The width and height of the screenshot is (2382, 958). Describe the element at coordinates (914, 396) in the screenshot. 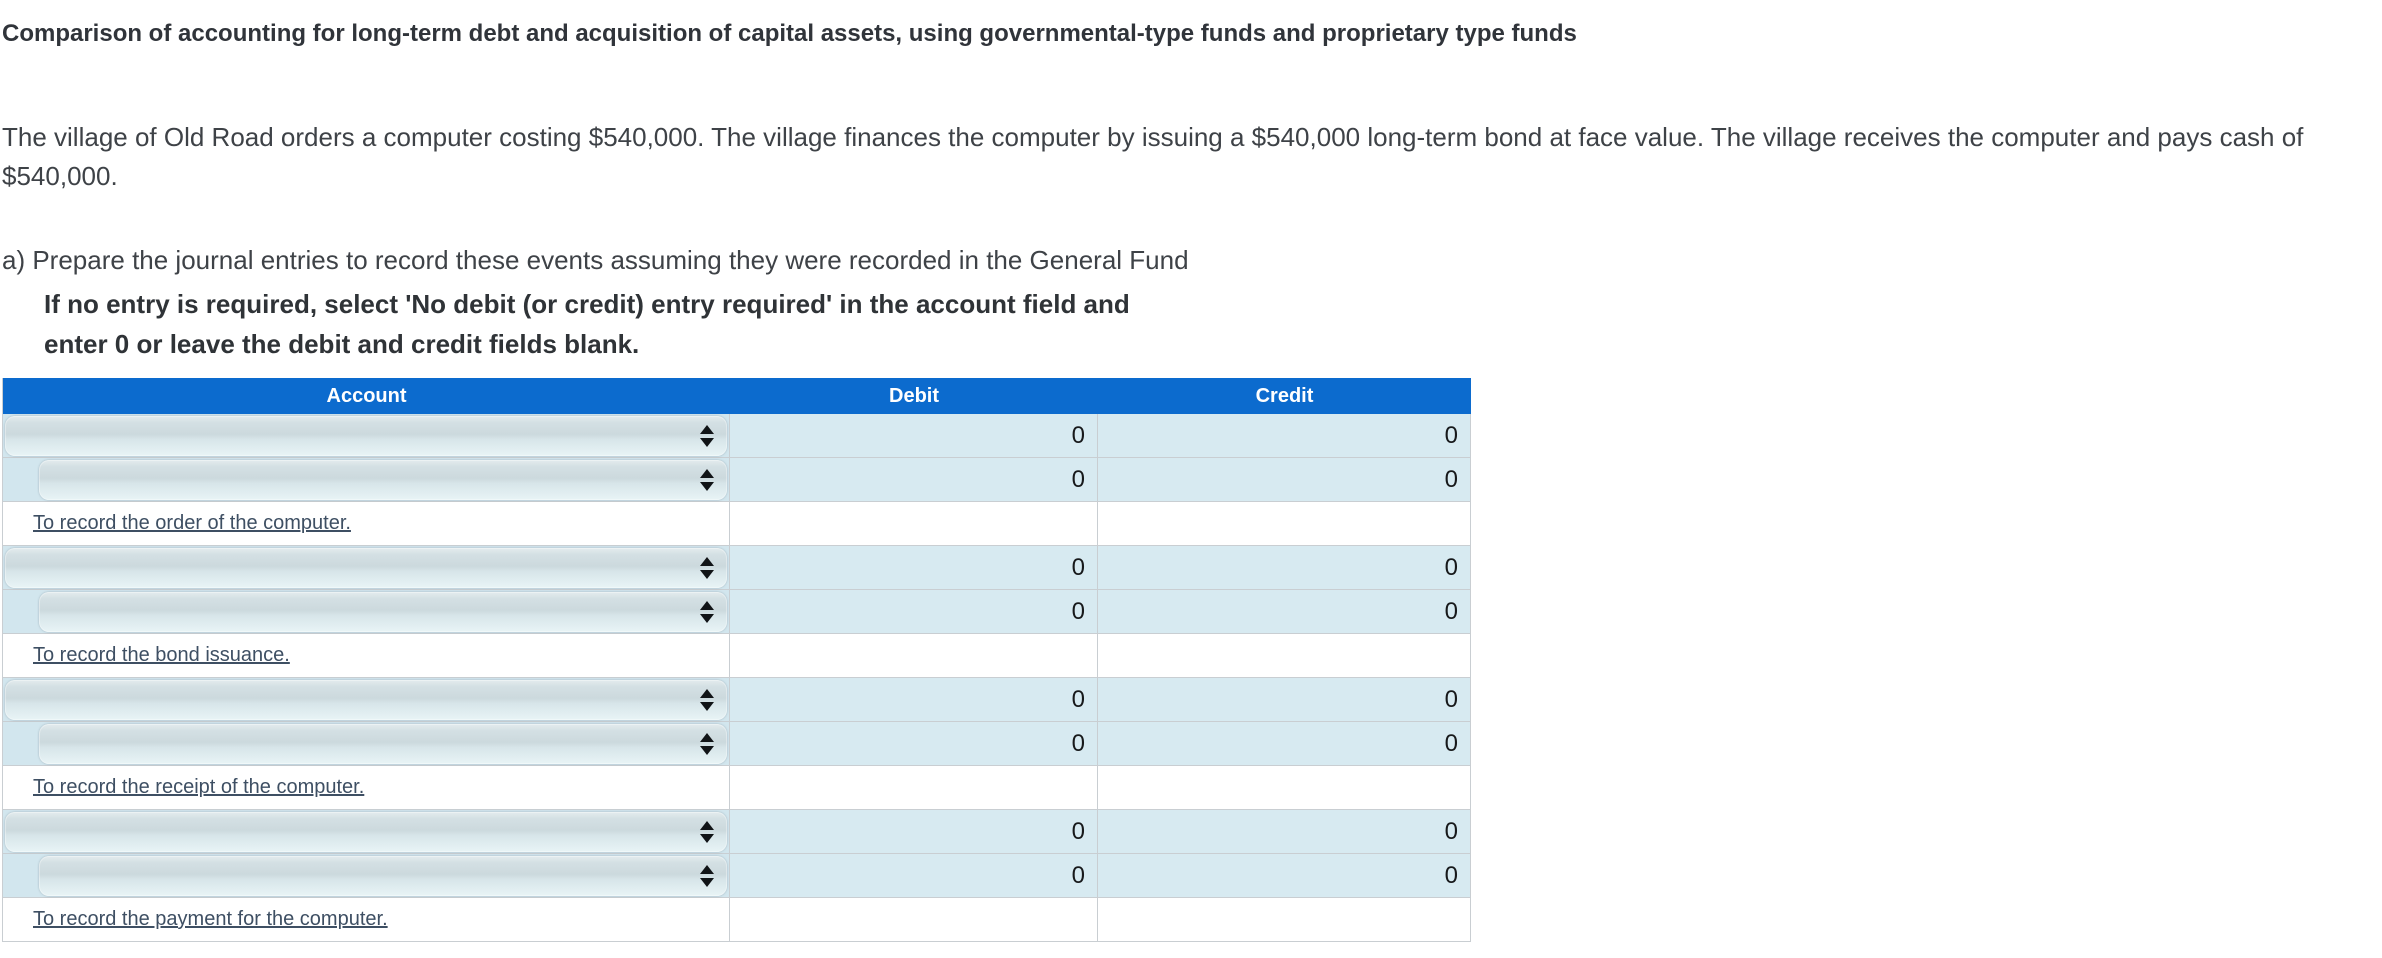

I see `debit-column-header: Debit` at that location.